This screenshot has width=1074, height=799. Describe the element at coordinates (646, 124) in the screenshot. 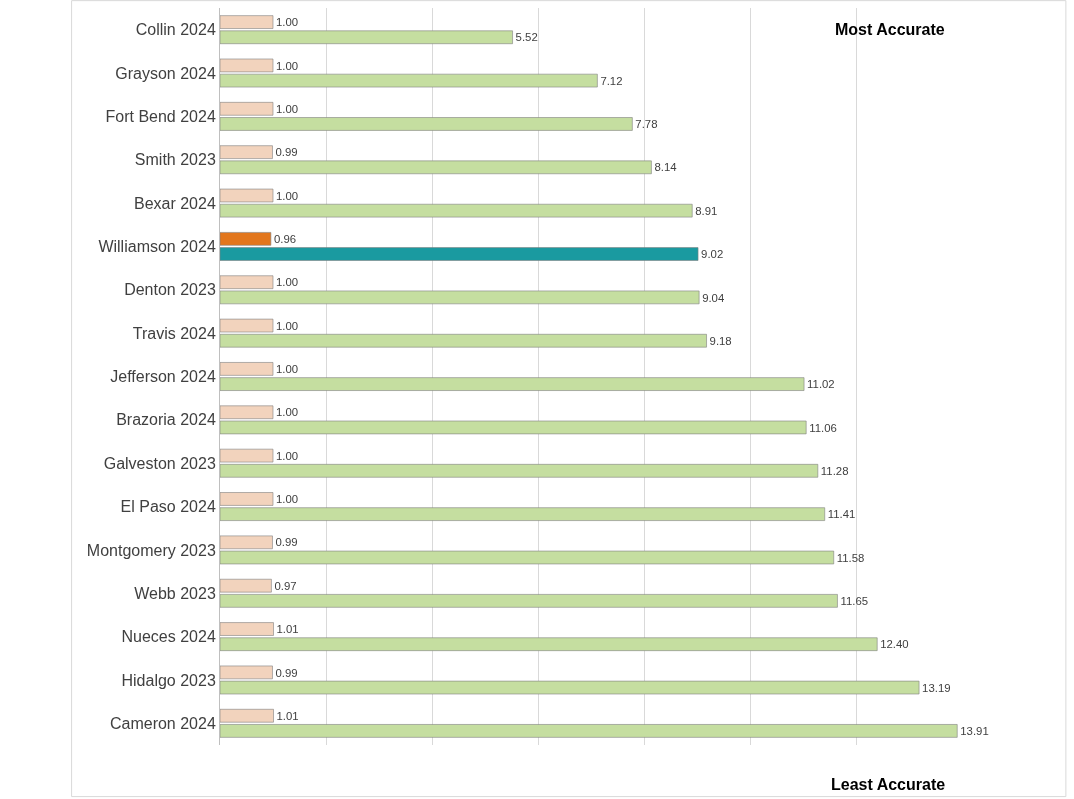

I see `data-label: 7.78` at that location.